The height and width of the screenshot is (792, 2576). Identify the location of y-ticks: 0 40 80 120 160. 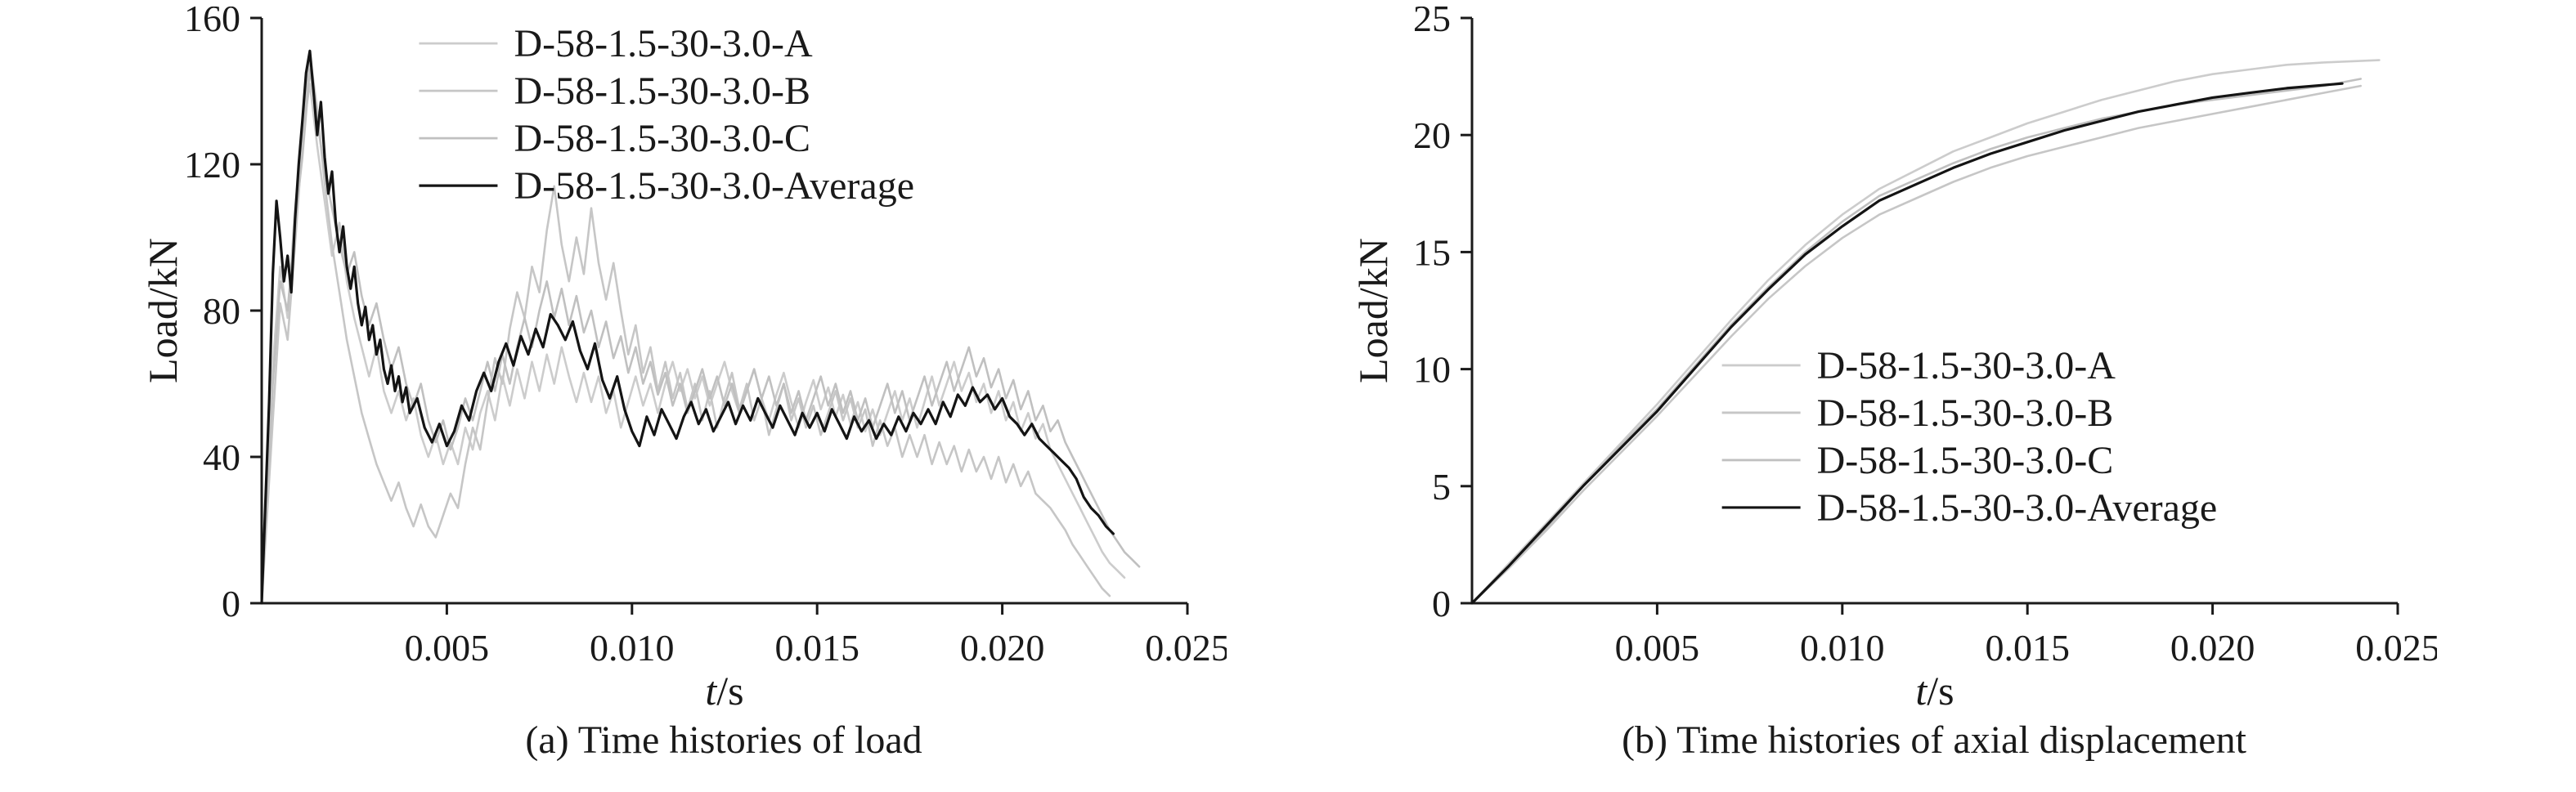
(223, 312).